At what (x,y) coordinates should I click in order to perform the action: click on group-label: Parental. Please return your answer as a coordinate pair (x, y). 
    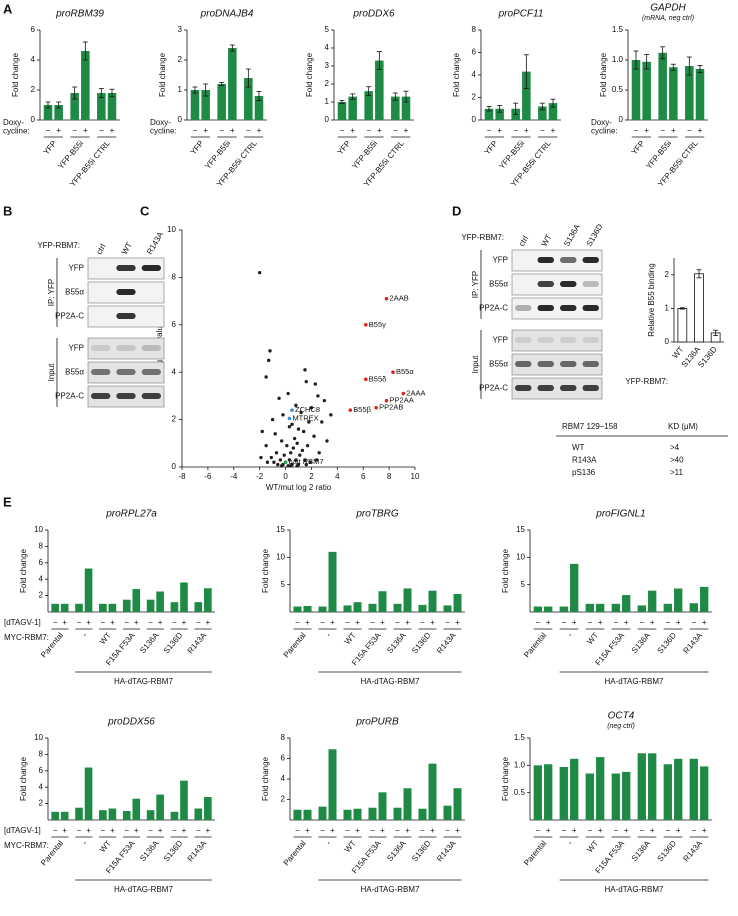
    Looking at the image, I should click on (535, 645).